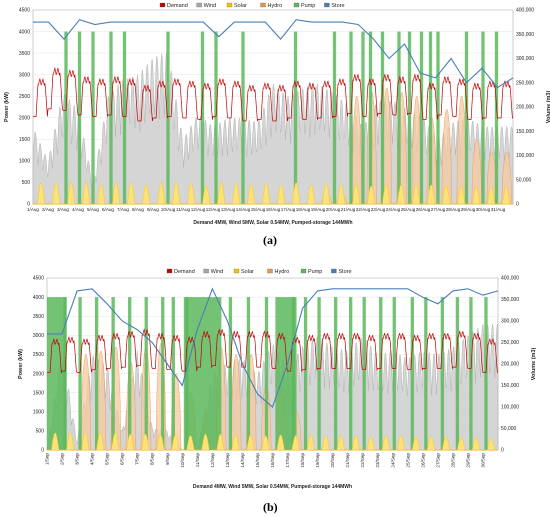 The width and height of the screenshot is (550, 517). What do you see at coordinates (28, 205) in the screenshot?
I see `y-tick-label-0: 0` at bounding box center [28, 205].